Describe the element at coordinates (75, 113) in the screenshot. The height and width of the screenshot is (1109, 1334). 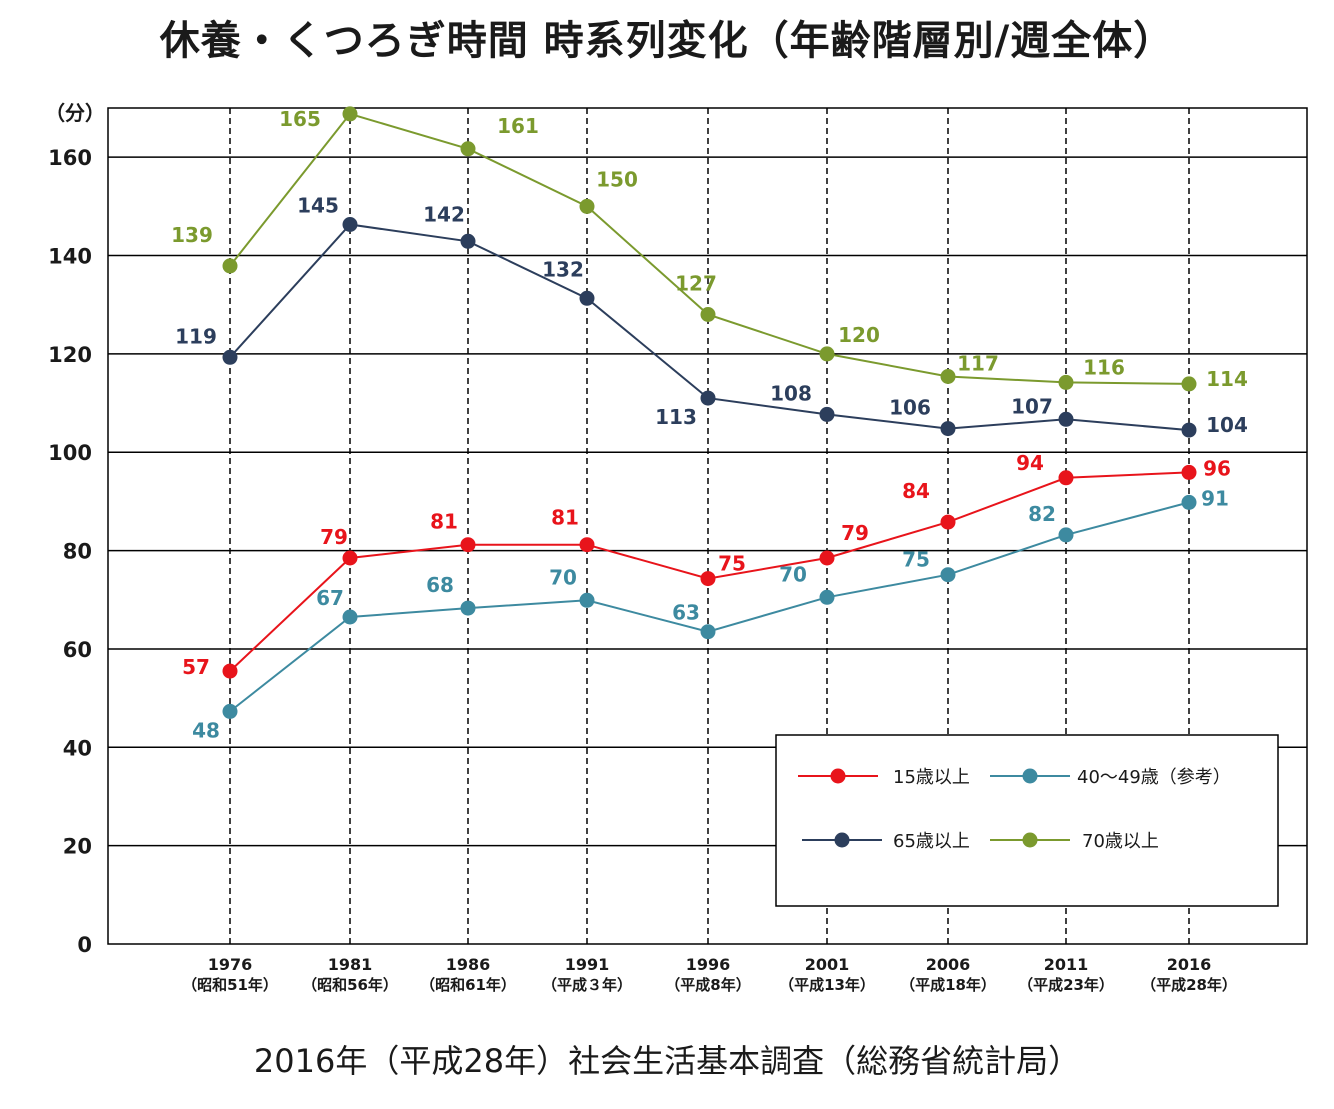
I see `y-axis-unit: （分）` at that location.